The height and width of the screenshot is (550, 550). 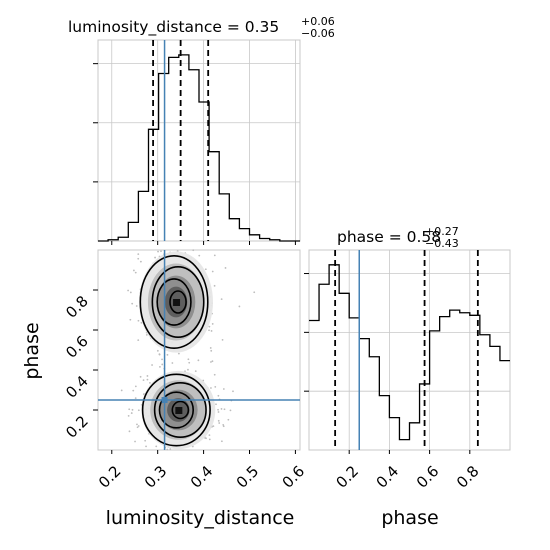 I want to click on y-tick-label-phase-1: 0.4, so click(x=77, y=387).